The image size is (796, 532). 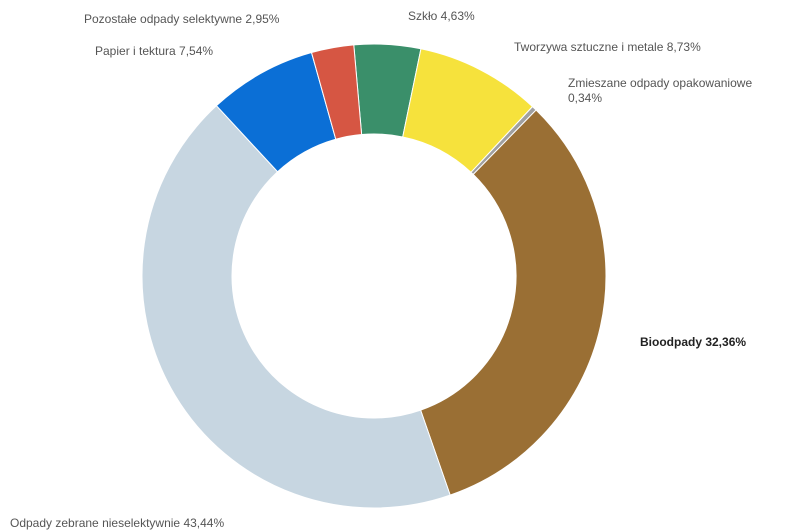 What do you see at coordinates (182, 19) in the screenshot?
I see `label-pozostale: Pozostałe odpady selektywne 2,95%` at bounding box center [182, 19].